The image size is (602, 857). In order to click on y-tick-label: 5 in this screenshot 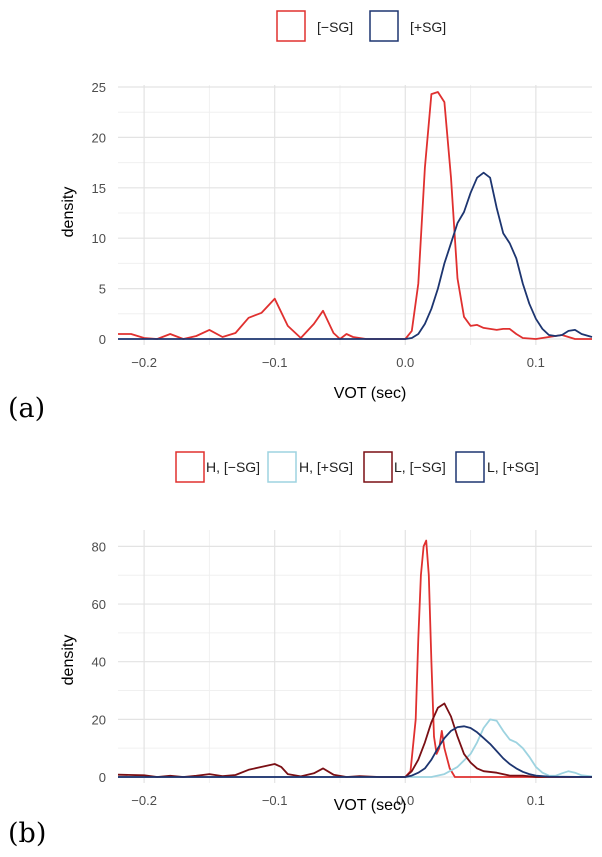, I will do `click(102, 289)`.